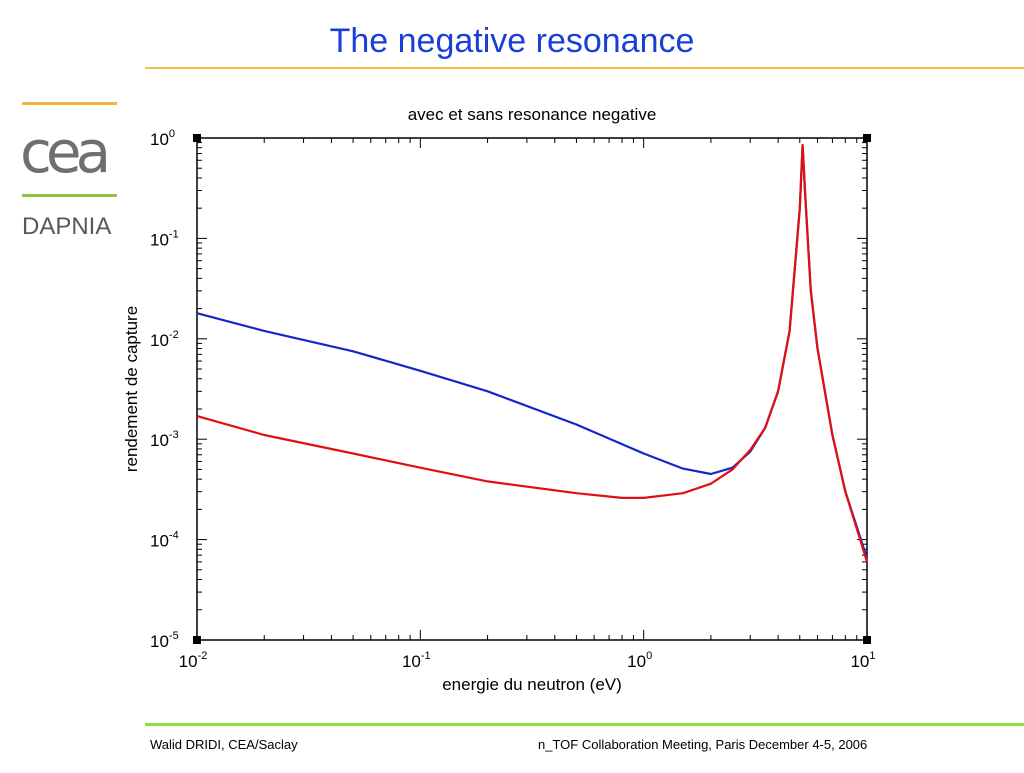 The image size is (1024, 773). I want to click on x-tick-label: 10¹, so click(862, 660).